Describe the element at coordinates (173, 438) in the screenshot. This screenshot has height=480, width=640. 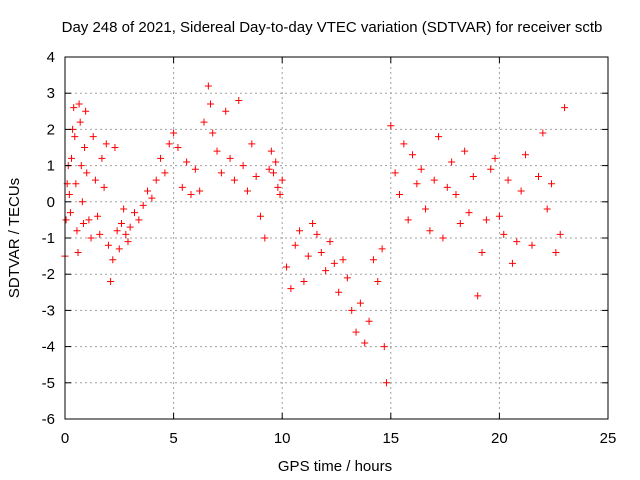
I see `x-tick-label: 5` at that location.